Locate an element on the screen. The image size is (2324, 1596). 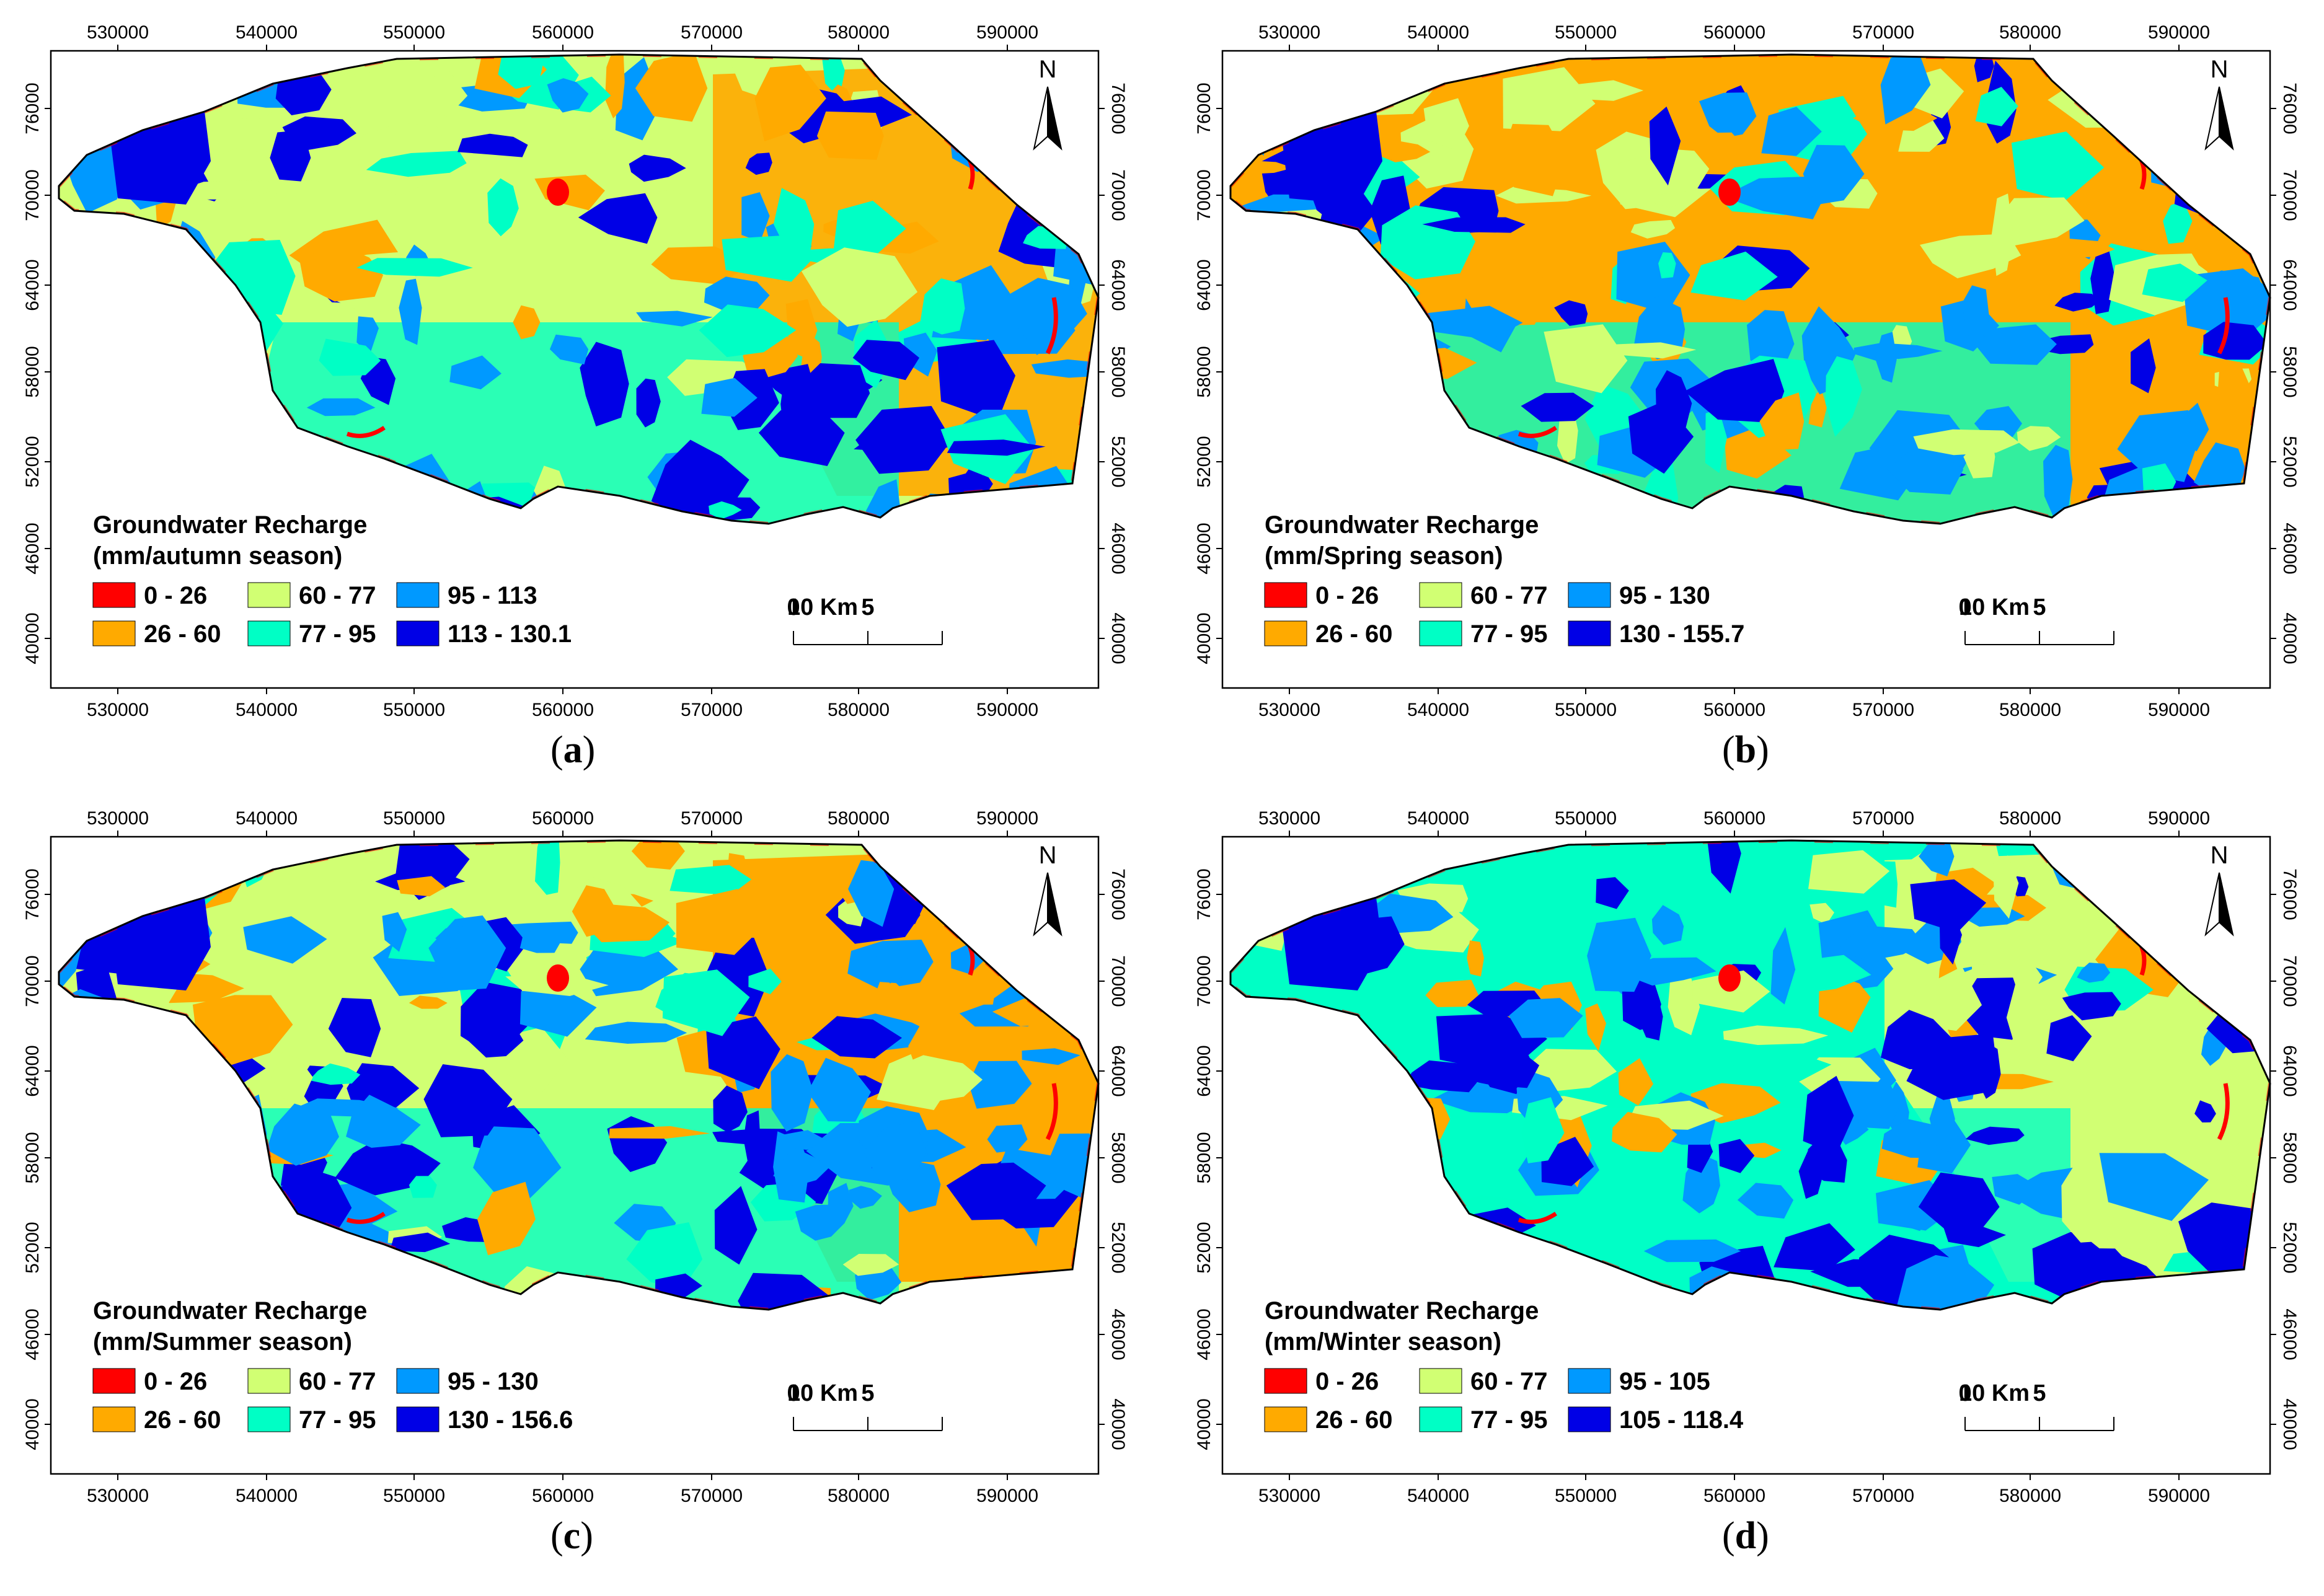
panel-caption: (c) is located at coordinates (571, 1536).